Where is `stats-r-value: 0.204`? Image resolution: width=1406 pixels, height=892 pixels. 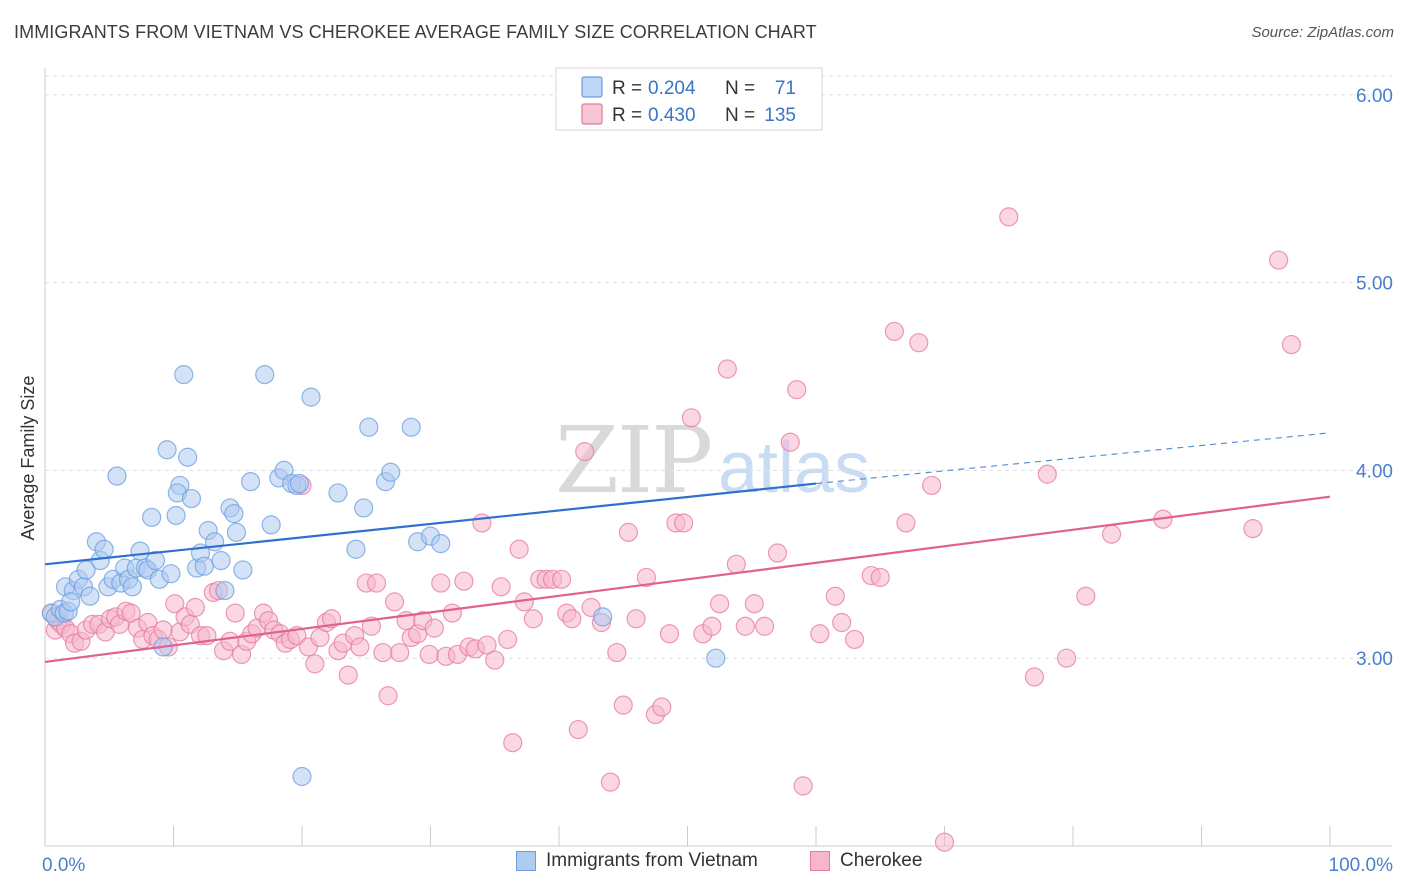
stats-r-value: 0.204 is located at coordinates (672, 88).